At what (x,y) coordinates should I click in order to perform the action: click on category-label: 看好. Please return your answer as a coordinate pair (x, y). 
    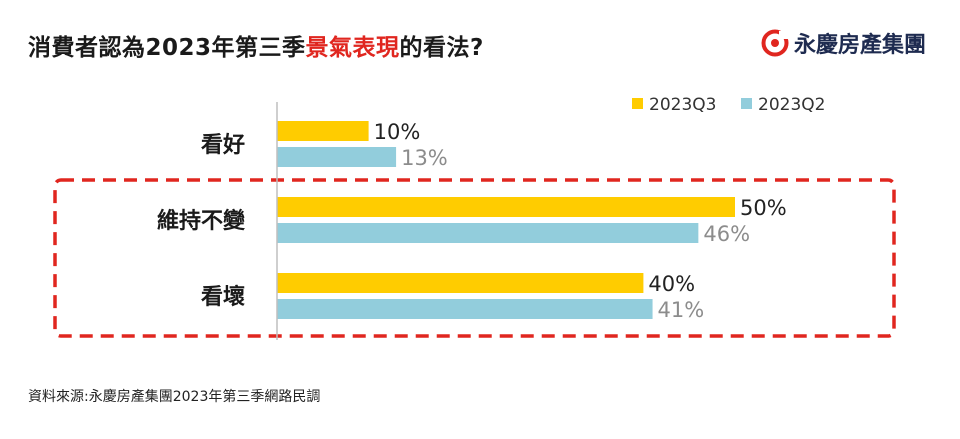
    Looking at the image, I should click on (223, 145).